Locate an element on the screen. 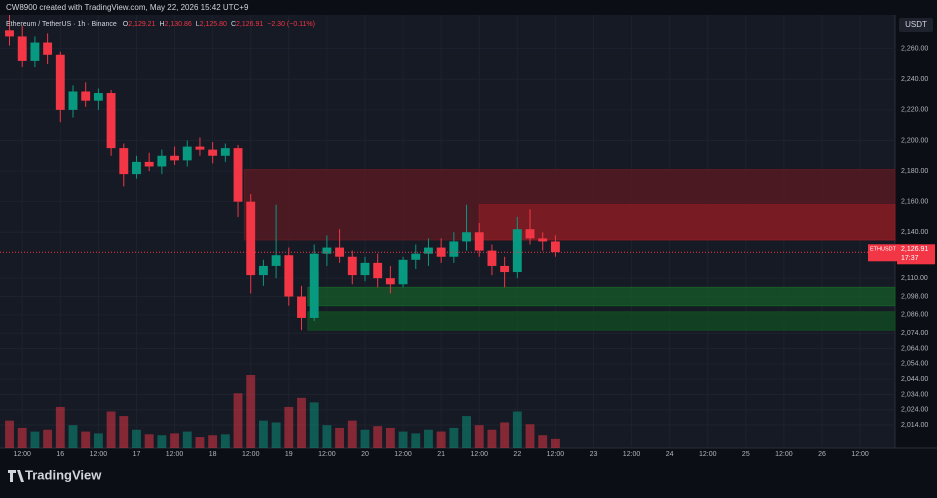 The height and width of the screenshot is (498, 937). ohlc-value: 2,125.80 is located at coordinates (213, 24).